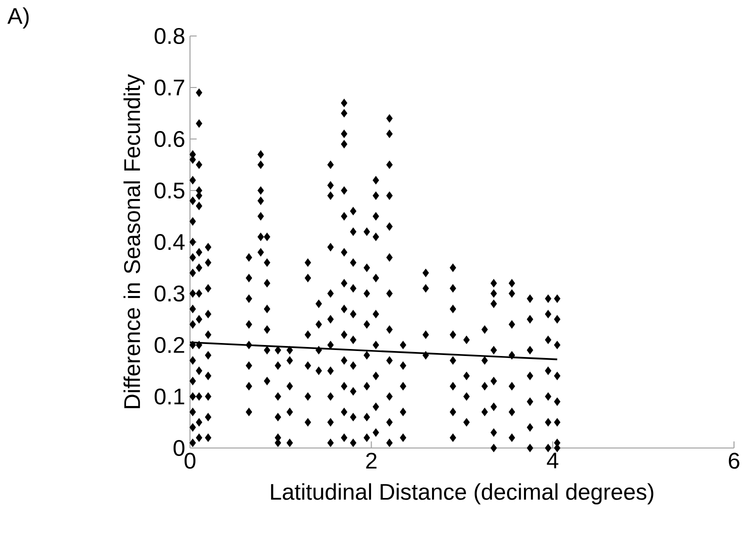 This screenshot has width=745, height=553. Describe the element at coordinates (371, 460) in the screenshot. I see `x-tick-label: 2` at that location.